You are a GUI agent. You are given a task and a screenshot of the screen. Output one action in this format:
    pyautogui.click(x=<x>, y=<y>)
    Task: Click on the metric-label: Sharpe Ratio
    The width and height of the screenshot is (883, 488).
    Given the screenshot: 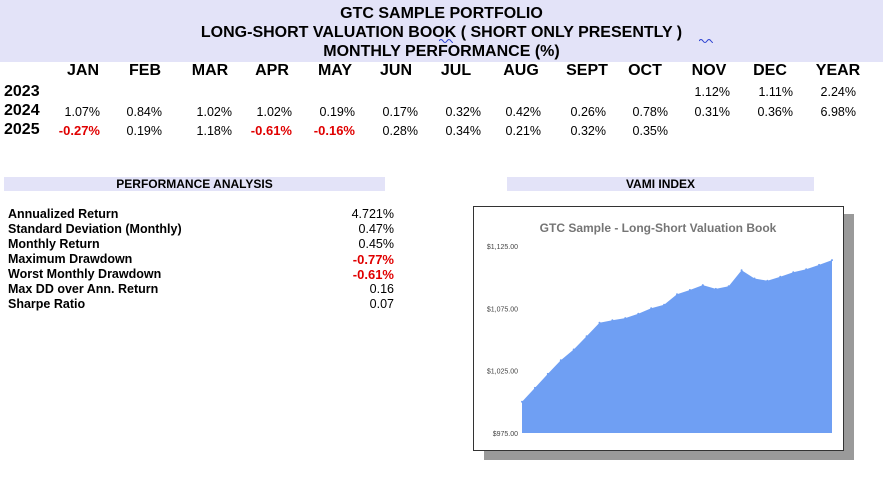 What is the action you would take?
    pyautogui.click(x=47, y=304)
    